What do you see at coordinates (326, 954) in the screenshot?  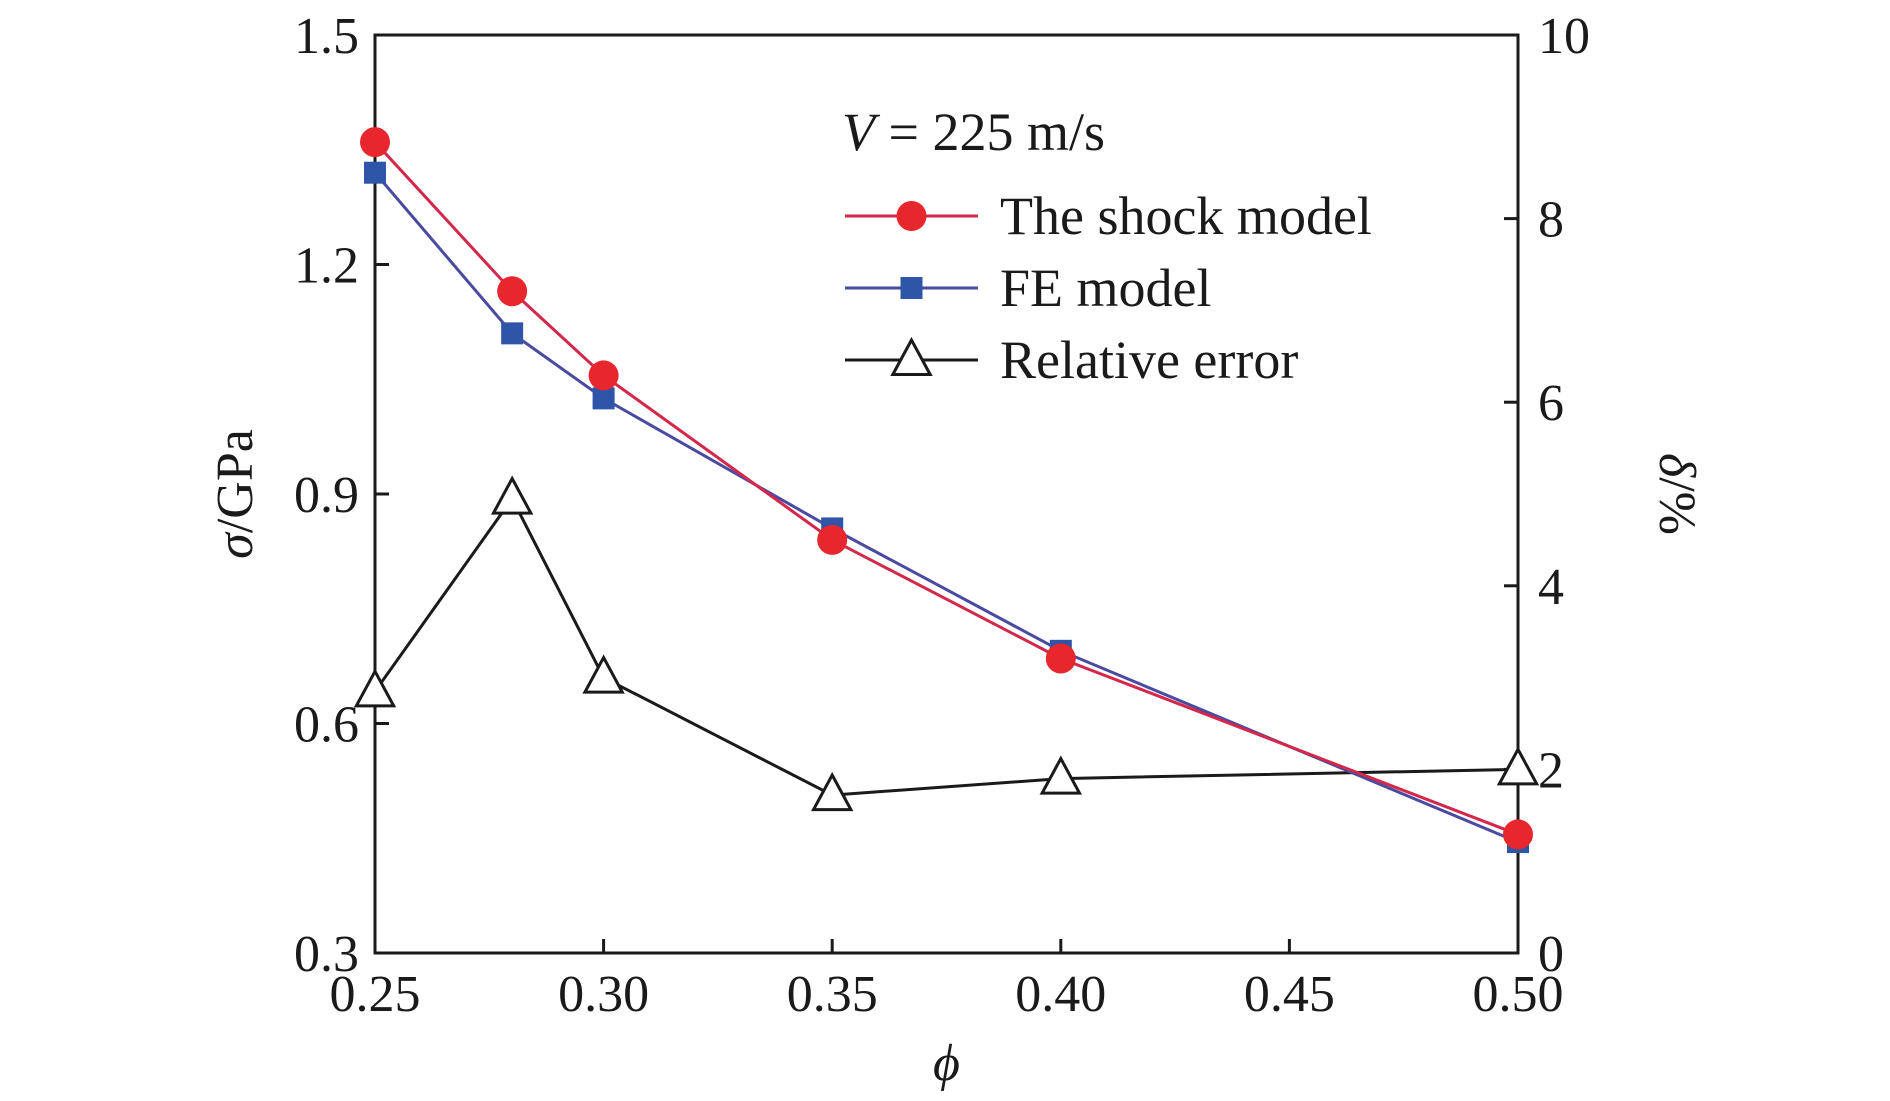 I see `y-tick-label: 0.3` at bounding box center [326, 954].